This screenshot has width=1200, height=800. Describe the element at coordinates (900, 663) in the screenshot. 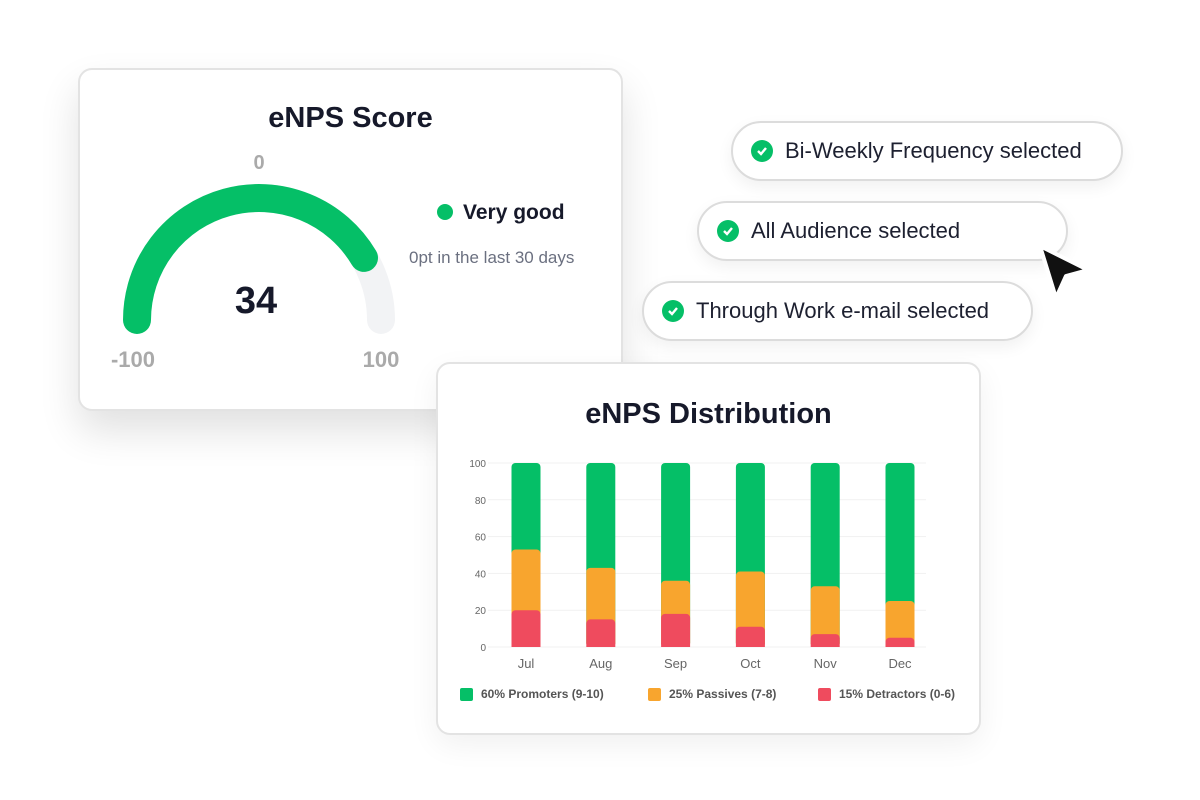

I see `x-tick-label: Dec` at that location.